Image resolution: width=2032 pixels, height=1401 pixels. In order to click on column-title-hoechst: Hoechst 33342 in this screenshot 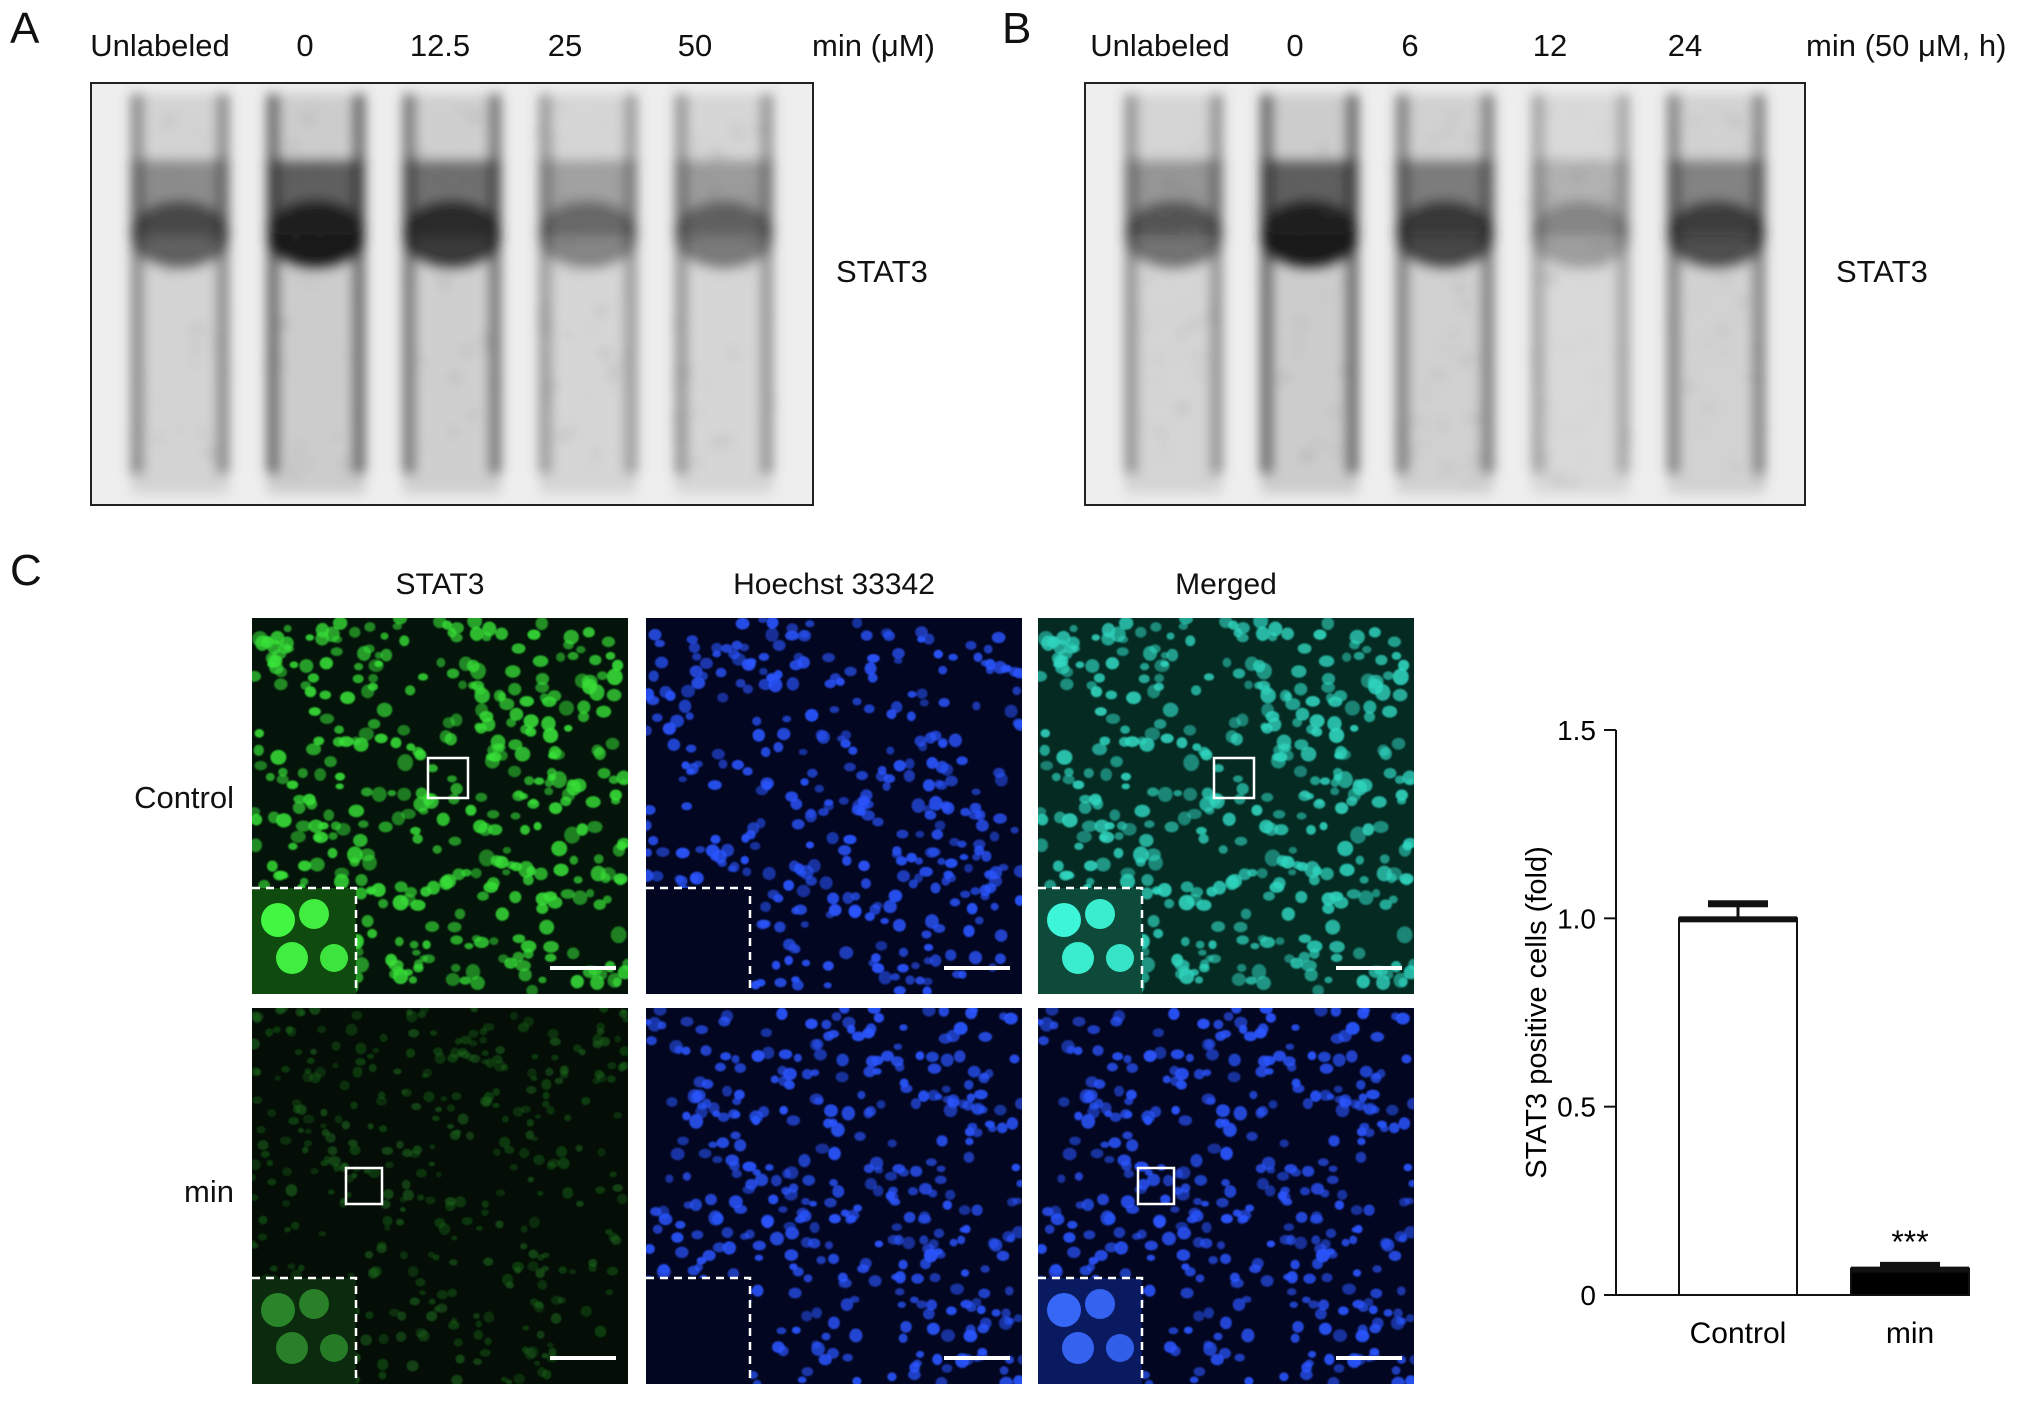, I will do `click(834, 584)`.